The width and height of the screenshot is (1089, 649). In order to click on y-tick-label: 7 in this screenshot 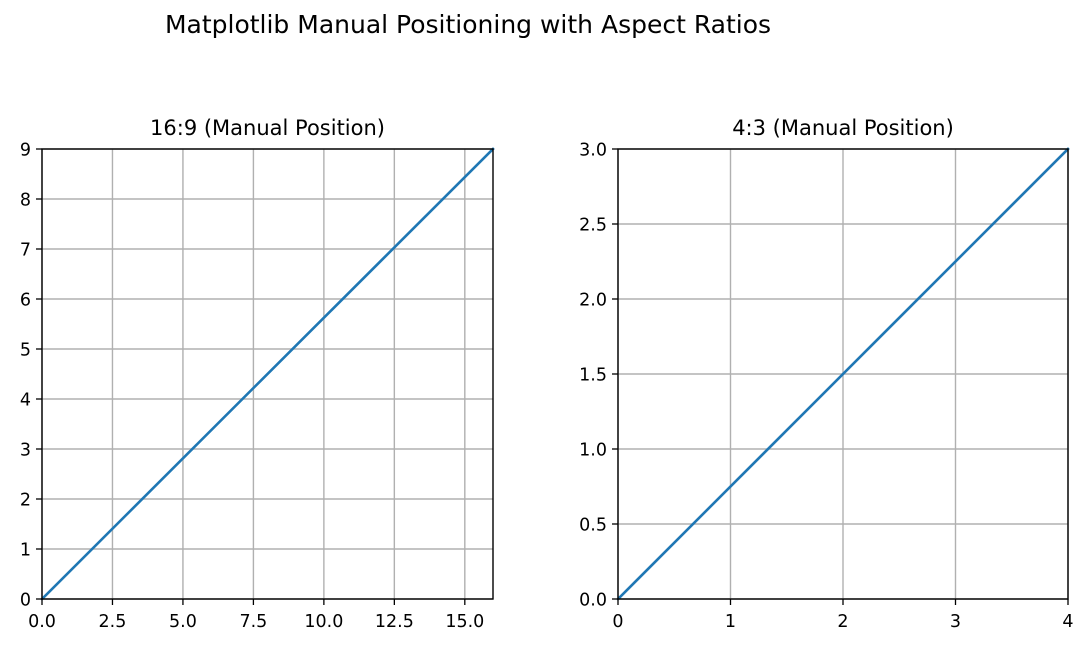, I will do `click(25, 251)`.